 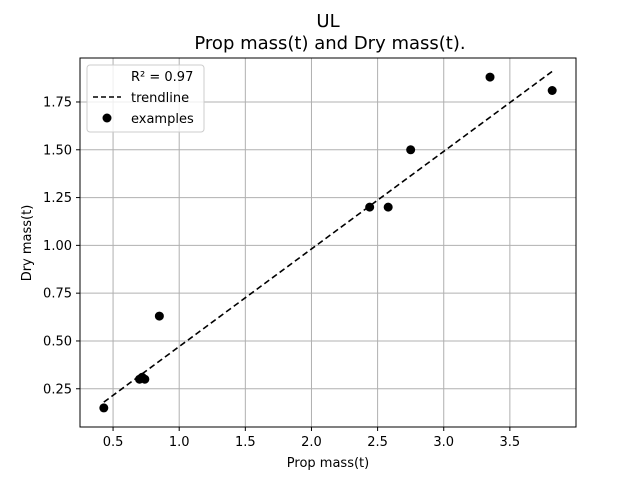 I want to click on legend: R² = 0.97 trendline examples, so click(x=145, y=98).